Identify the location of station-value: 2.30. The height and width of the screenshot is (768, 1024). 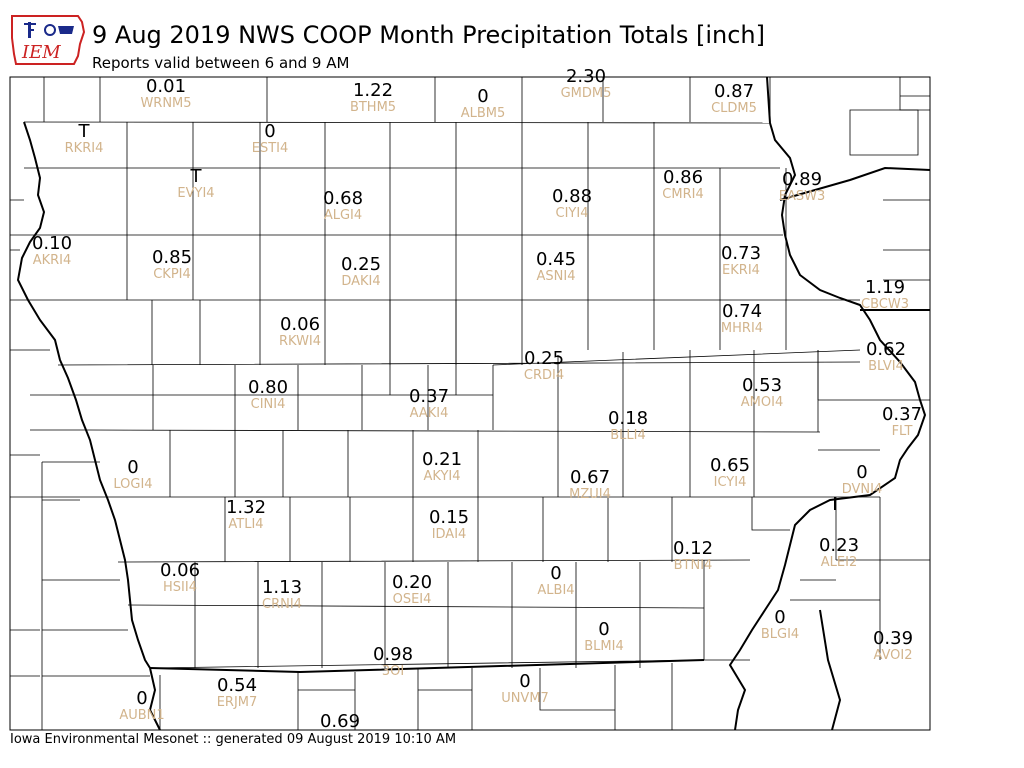
(586, 76).